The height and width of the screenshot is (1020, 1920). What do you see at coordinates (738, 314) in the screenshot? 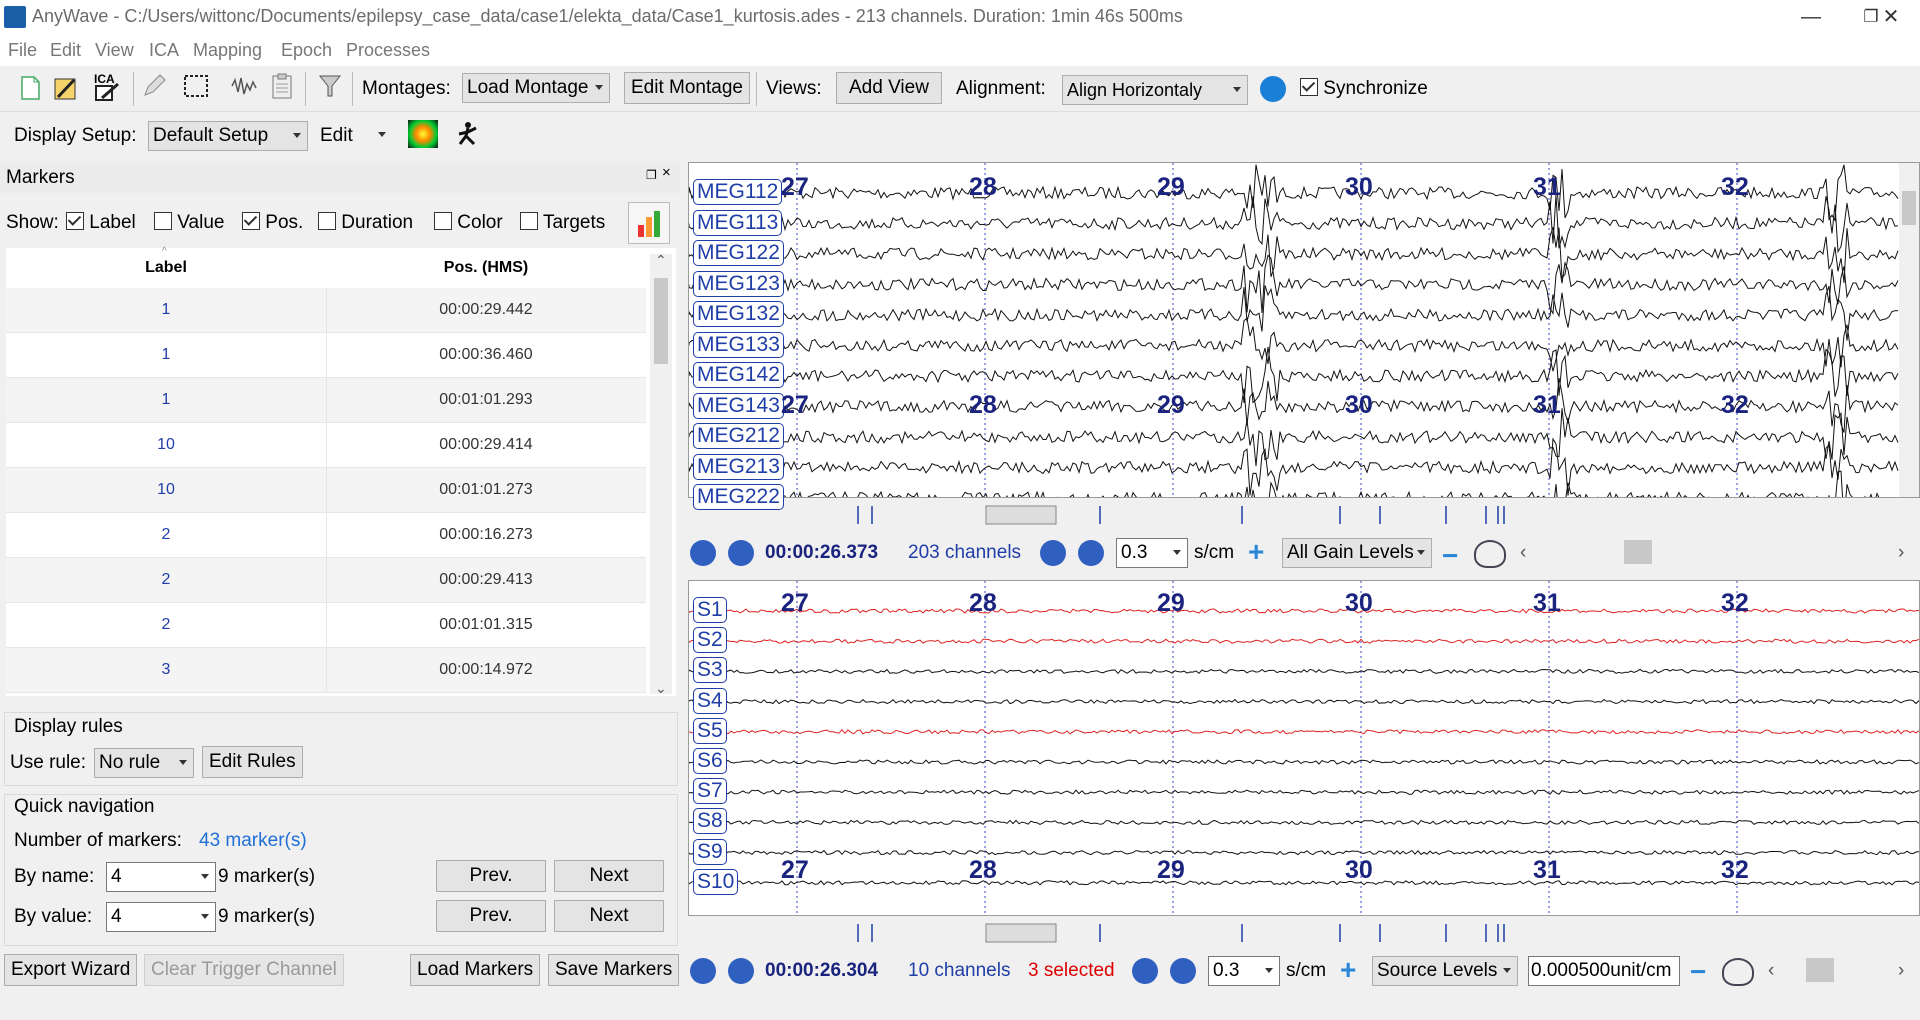
I see `channel-label: MEG132` at bounding box center [738, 314].